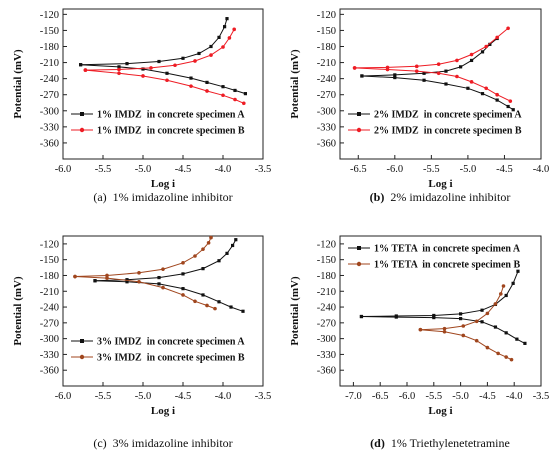 The width and height of the screenshot is (550, 457). I want to click on plot-frame, so click(163, 84).